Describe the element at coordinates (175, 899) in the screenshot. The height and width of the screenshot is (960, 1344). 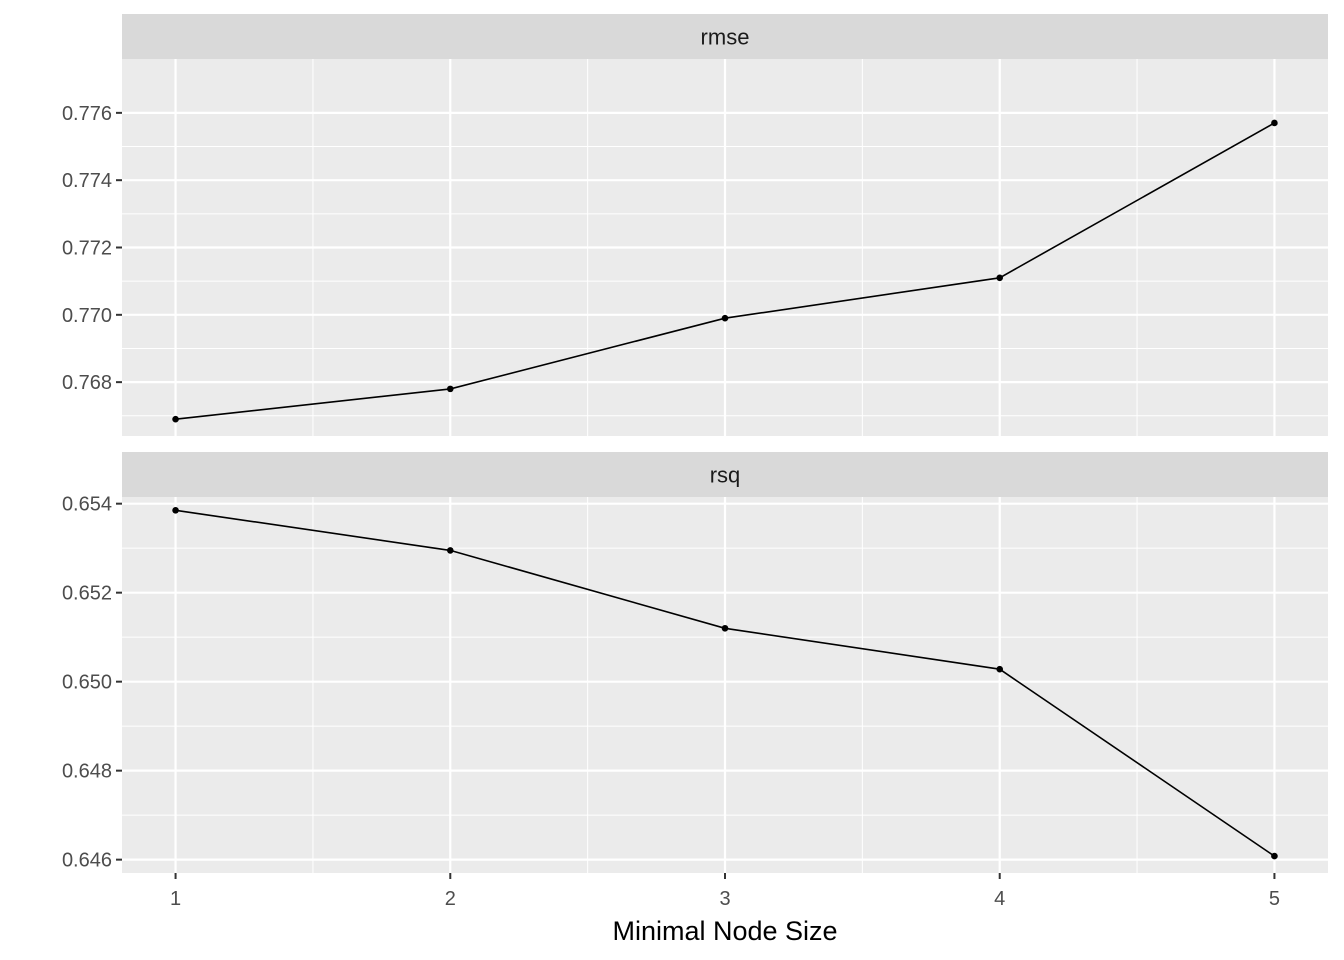
I see `x-tick-label: 1` at that location.